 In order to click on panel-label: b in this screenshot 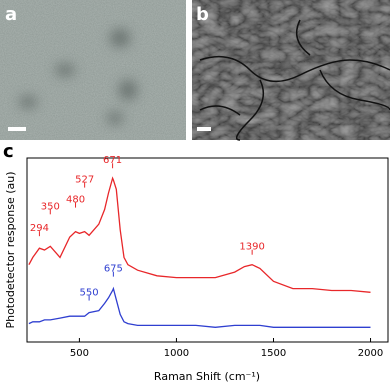, I will do `click(202, 14)`.